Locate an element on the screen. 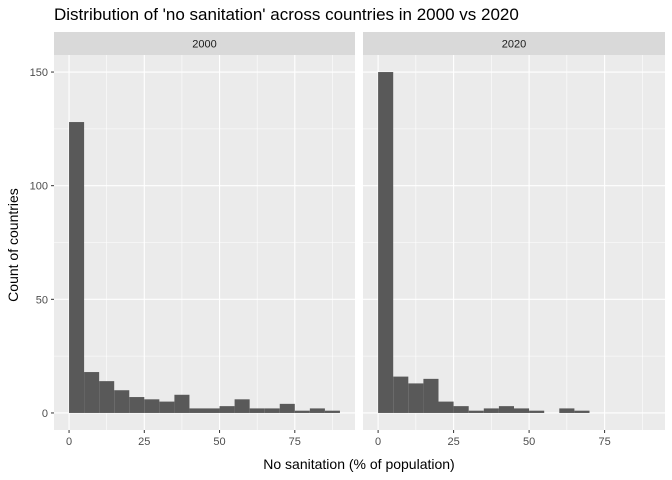 Image resolution: width=672 pixels, height=480 pixels. y-tick-label: 150 is located at coordinates (39, 73).